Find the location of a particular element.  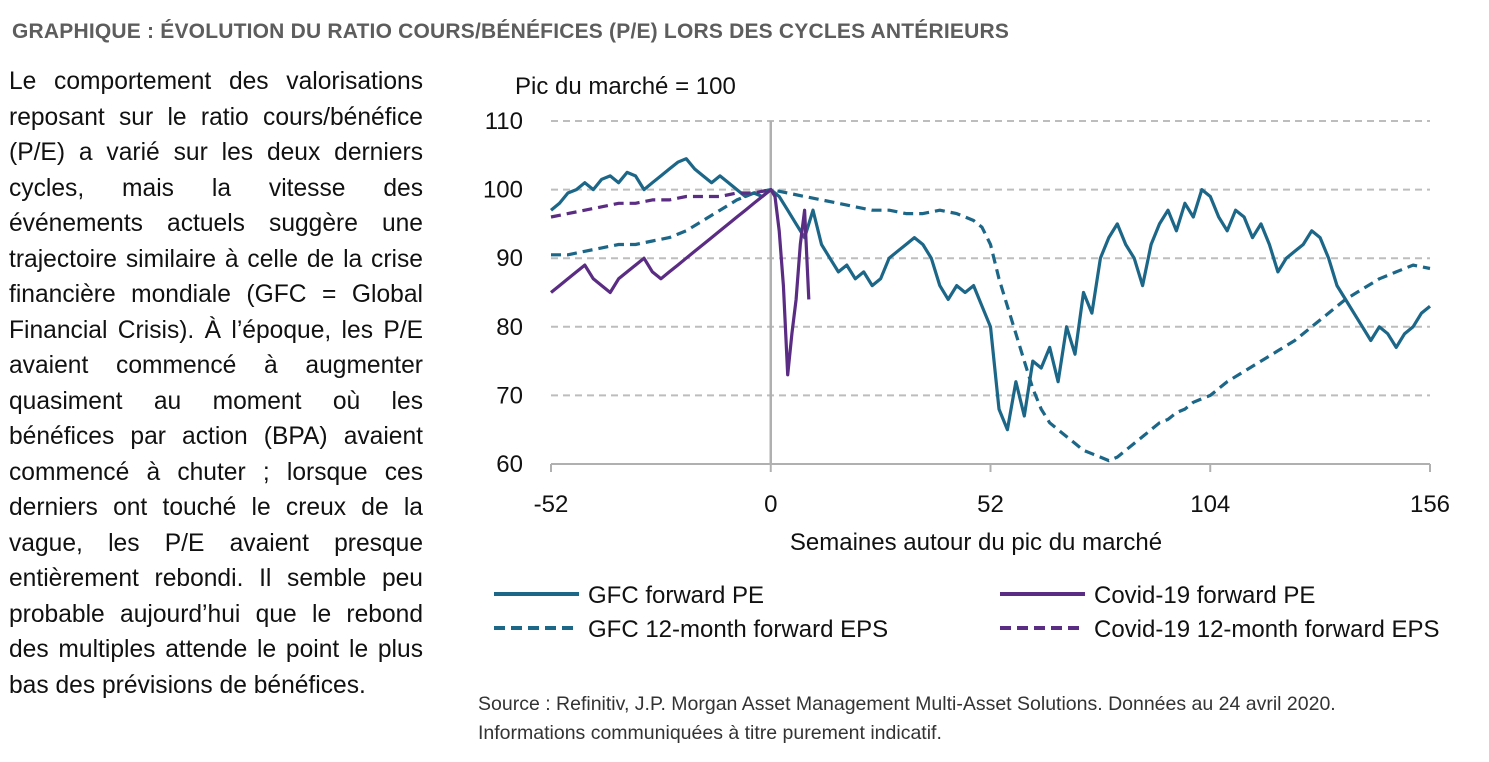

x-tick-0: 0 is located at coordinates (770, 504).